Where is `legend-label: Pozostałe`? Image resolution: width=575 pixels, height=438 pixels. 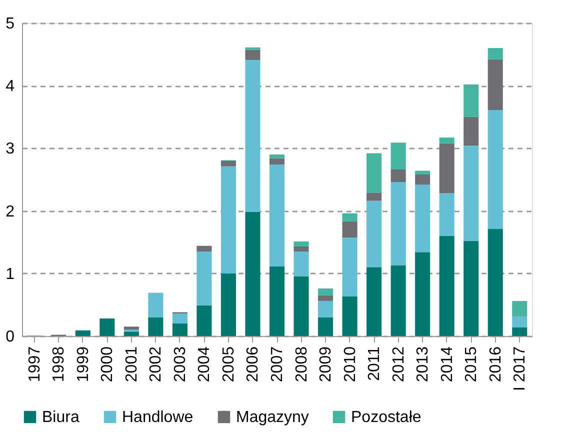 legend-label: Pozostałe is located at coordinates (386, 417).